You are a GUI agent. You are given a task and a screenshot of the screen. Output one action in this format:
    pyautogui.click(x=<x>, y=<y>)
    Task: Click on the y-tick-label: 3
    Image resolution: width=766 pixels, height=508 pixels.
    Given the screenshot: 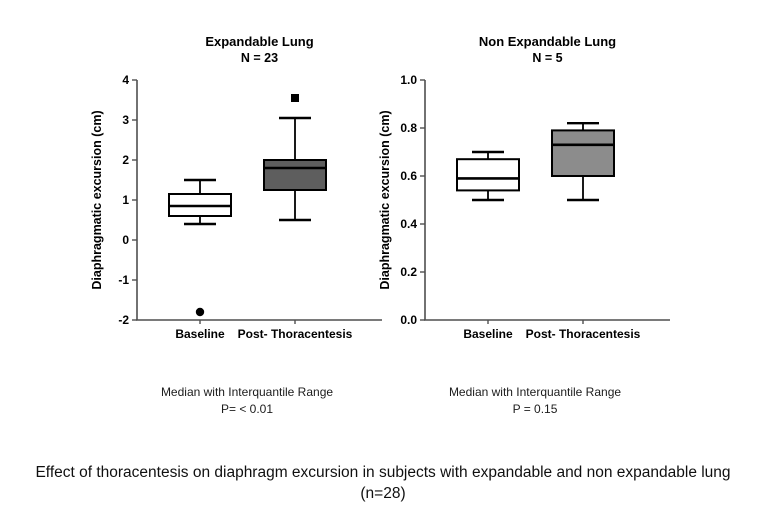 What is the action you would take?
    pyautogui.click(x=125, y=120)
    